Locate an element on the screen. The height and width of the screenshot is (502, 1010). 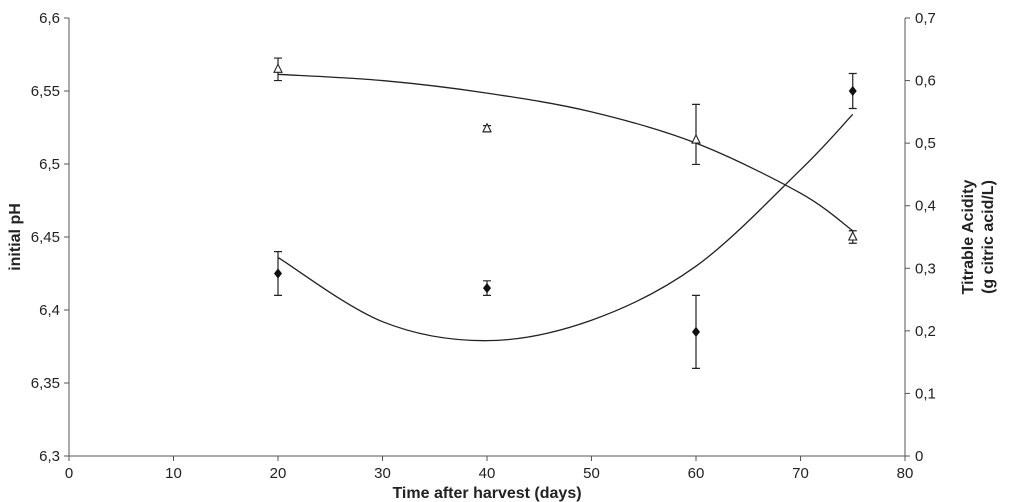
y-ticks: 6,3 6,35 6,4 6,45 6,5 6,55 6,6 is located at coordinates (50, 237).